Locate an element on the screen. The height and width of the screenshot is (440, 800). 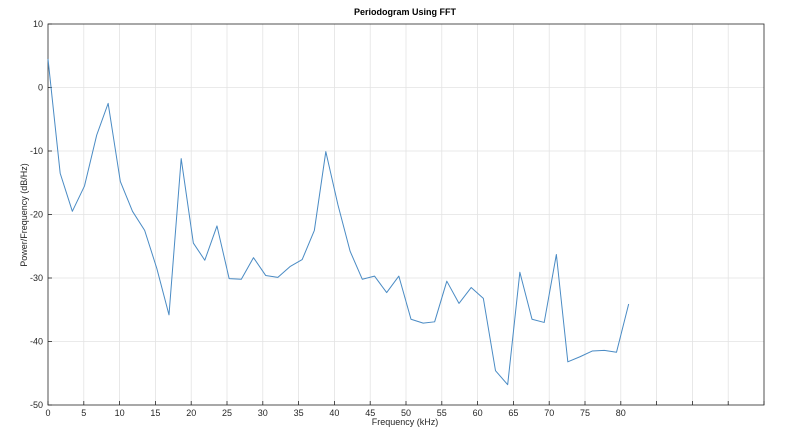
y-tick-label: -50 is located at coordinates (36, 405).